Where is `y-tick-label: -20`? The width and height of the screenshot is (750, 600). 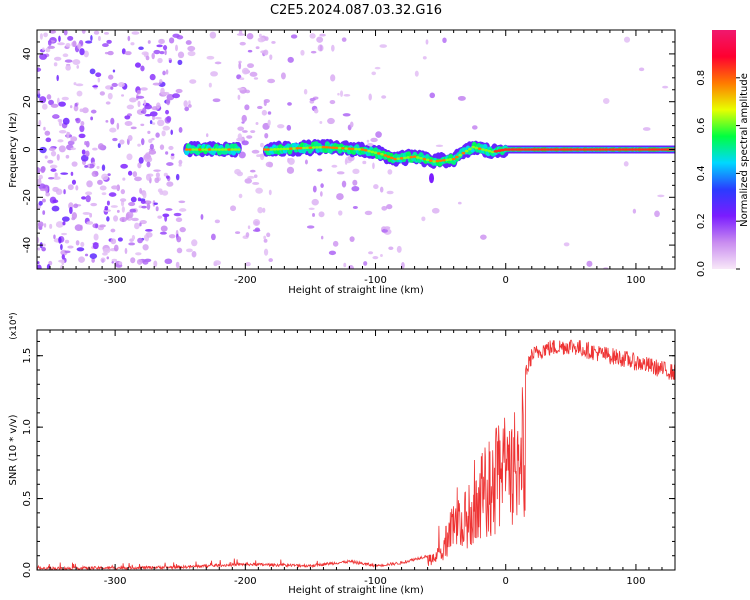
y-tick-label: -20 is located at coordinates (27, 197).